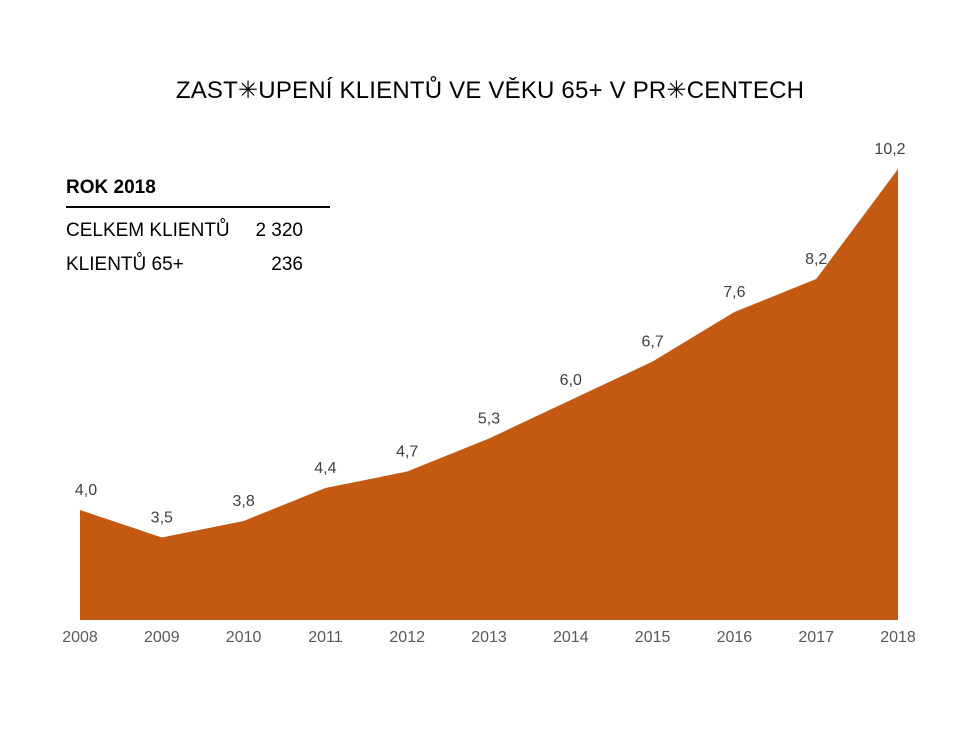 The width and height of the screenshot is (980, 735). Describe the element at coordinates (571, 380) in the screenshot. I see `data-label: 6,0` at that location.